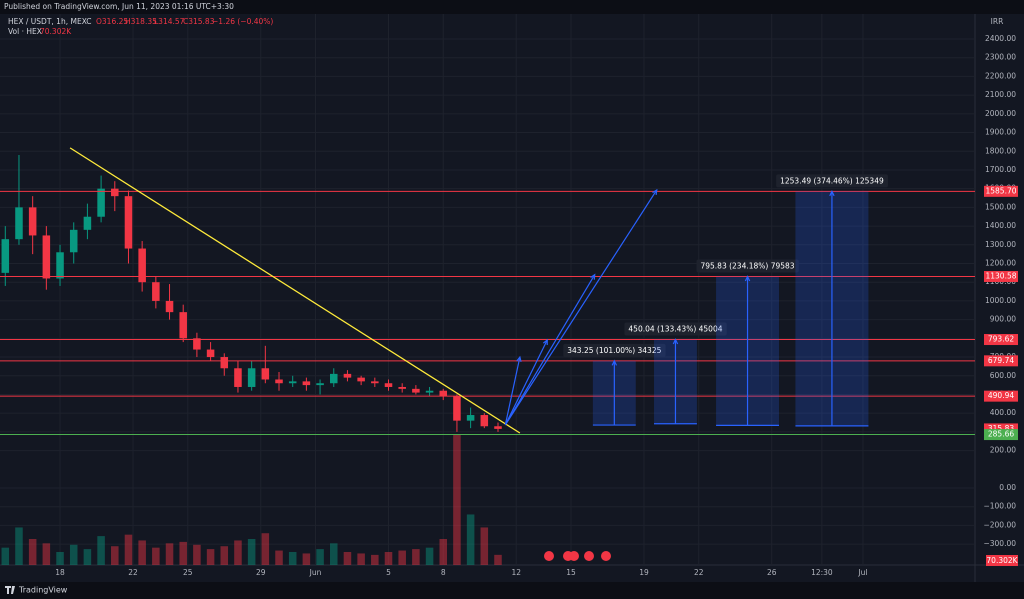 The image size is (1024, 599). I want to click on projection-label: 795.83 (234.18%) 79583, so click(747, 265).